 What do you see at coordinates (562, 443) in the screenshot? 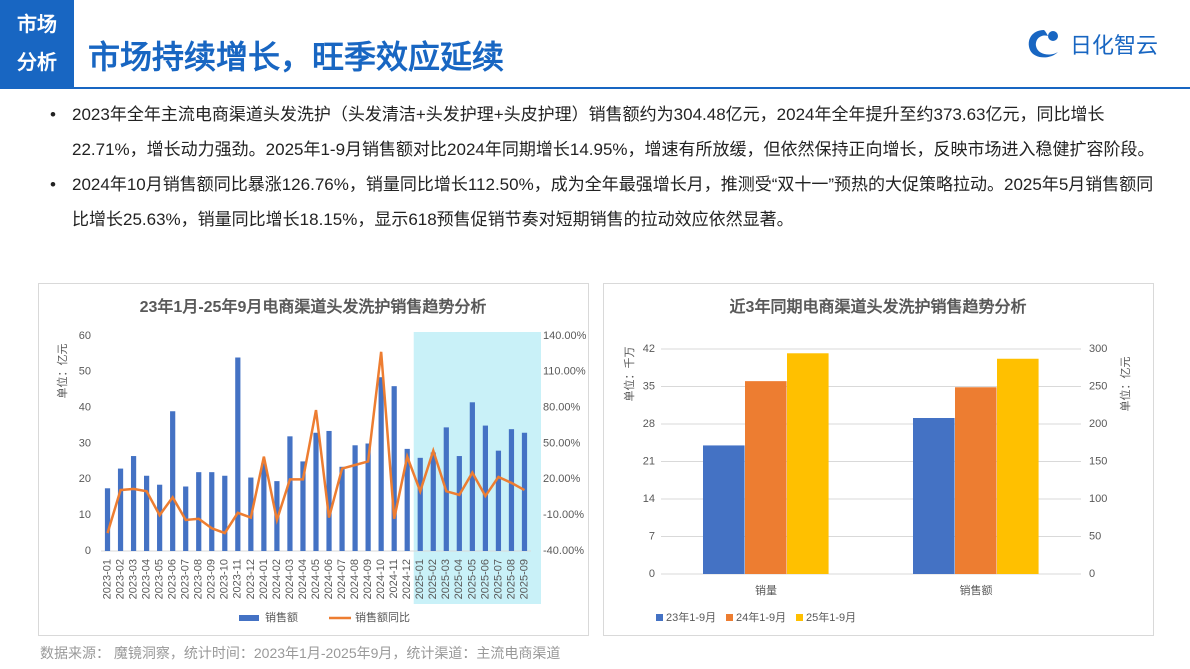
I see `y2-tick-label: 50.00%` at bounding box center [562, 443].